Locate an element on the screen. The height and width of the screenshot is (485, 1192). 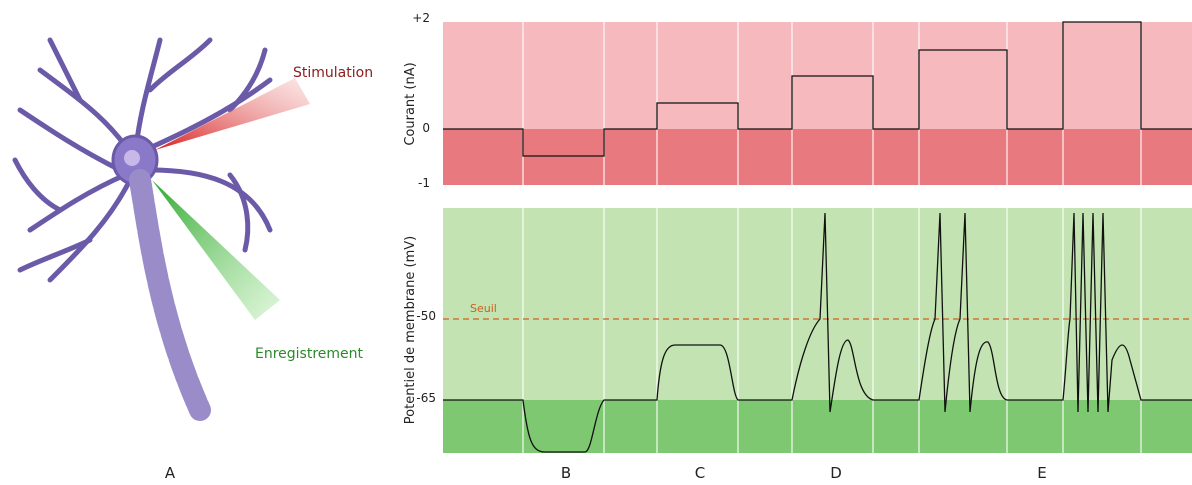
panel-label: D is located at coordinates (836, 473).